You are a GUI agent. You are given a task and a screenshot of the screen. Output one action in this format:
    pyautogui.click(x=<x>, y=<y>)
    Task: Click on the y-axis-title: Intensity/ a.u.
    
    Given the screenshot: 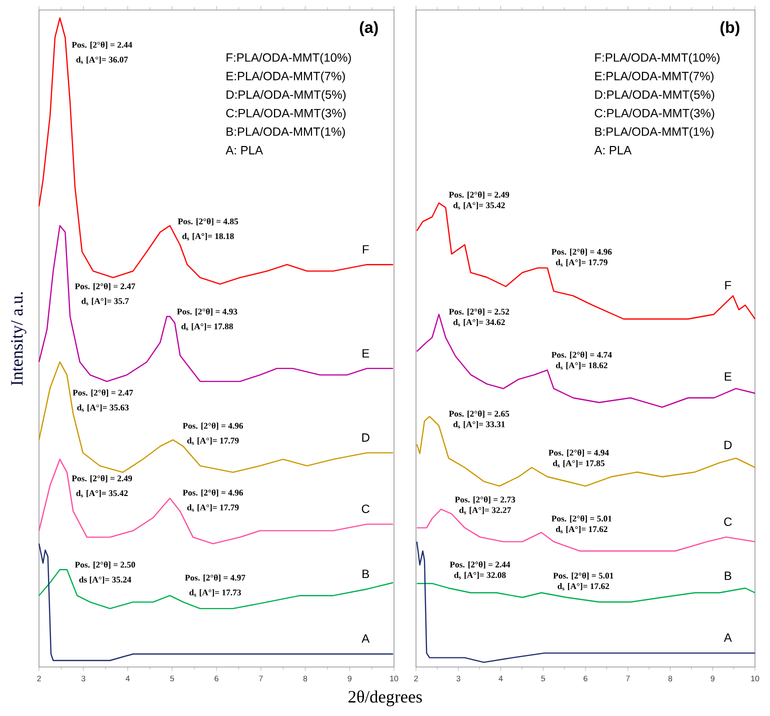 What is the action you would take?
    pyautogui.click(x=18, y=339)
    